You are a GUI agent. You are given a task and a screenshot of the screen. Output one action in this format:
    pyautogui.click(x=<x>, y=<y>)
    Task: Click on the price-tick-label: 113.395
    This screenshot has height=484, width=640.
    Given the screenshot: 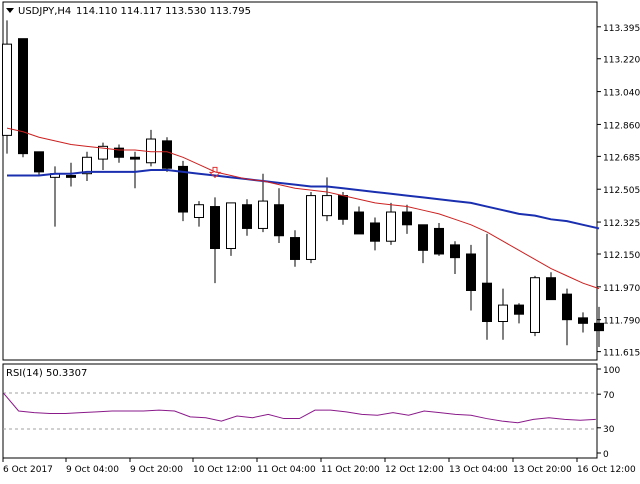 What is the action you would take?
    pyautogui.click(x=621, y=29)
    